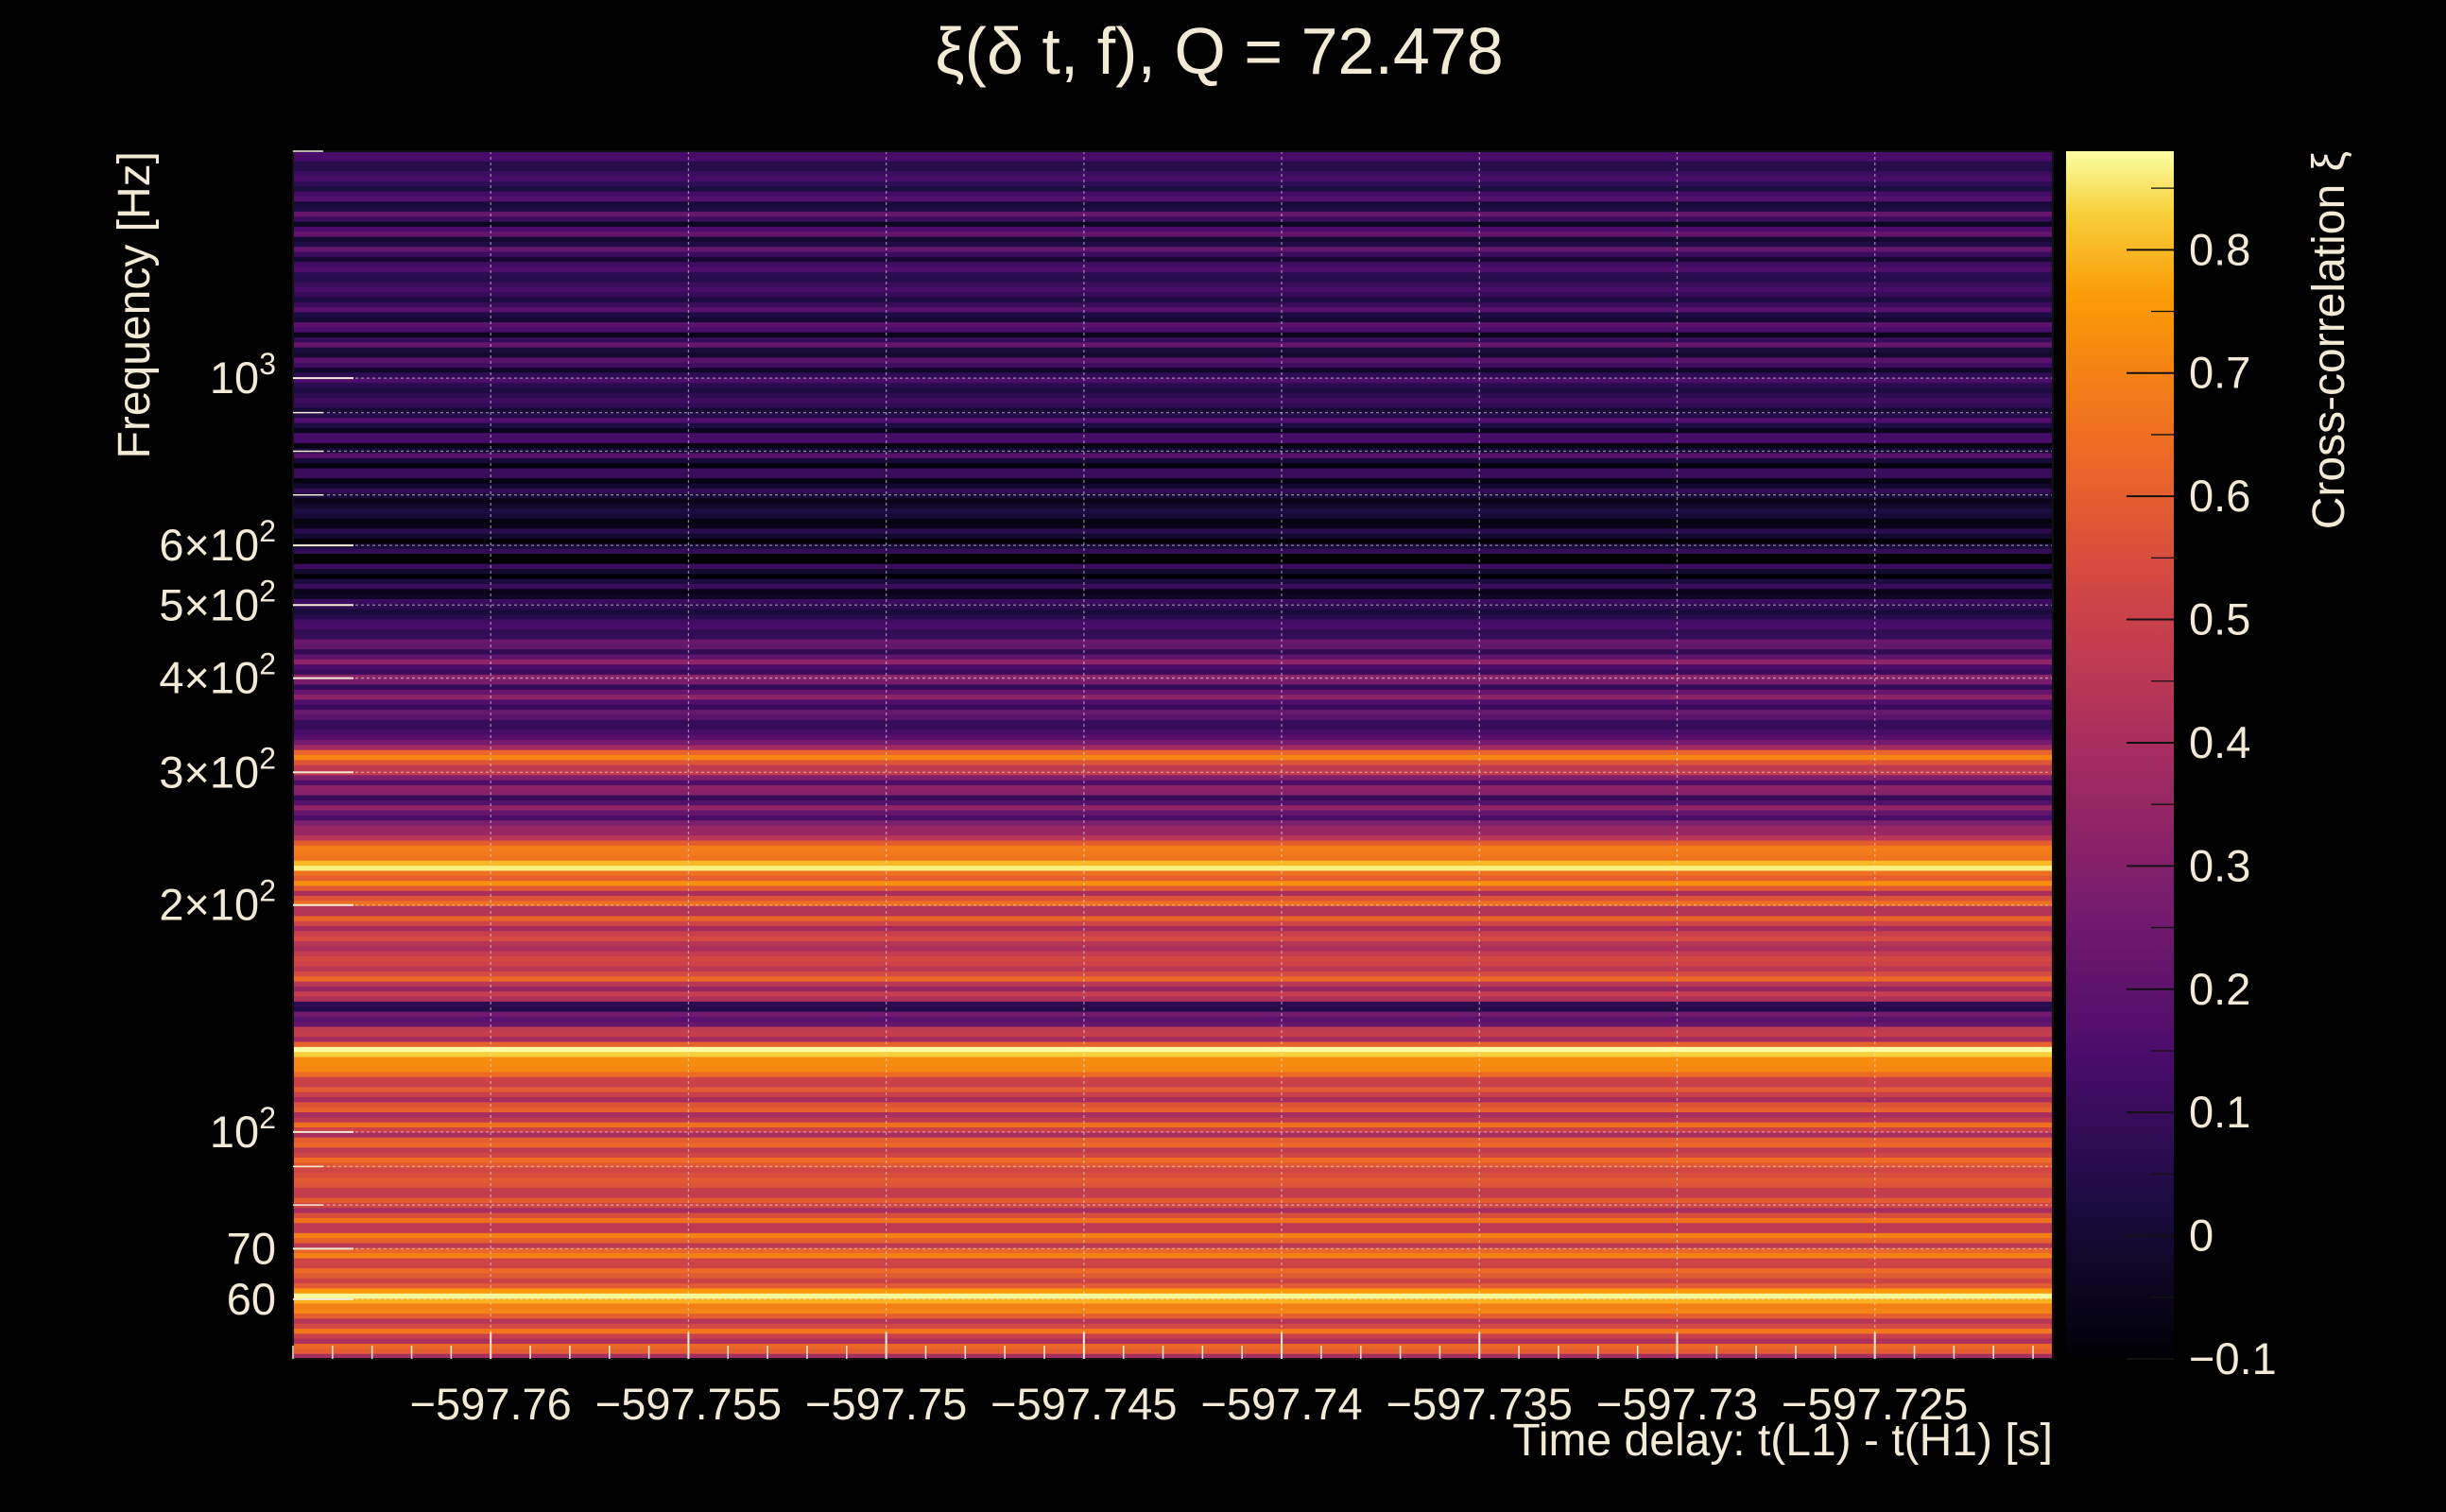 The height and width of the screenshot is (1512, 2446). Describe the element at coordinates (217, 769) in the screenshot. I see `y-tick-label: 3×10²` at that location.